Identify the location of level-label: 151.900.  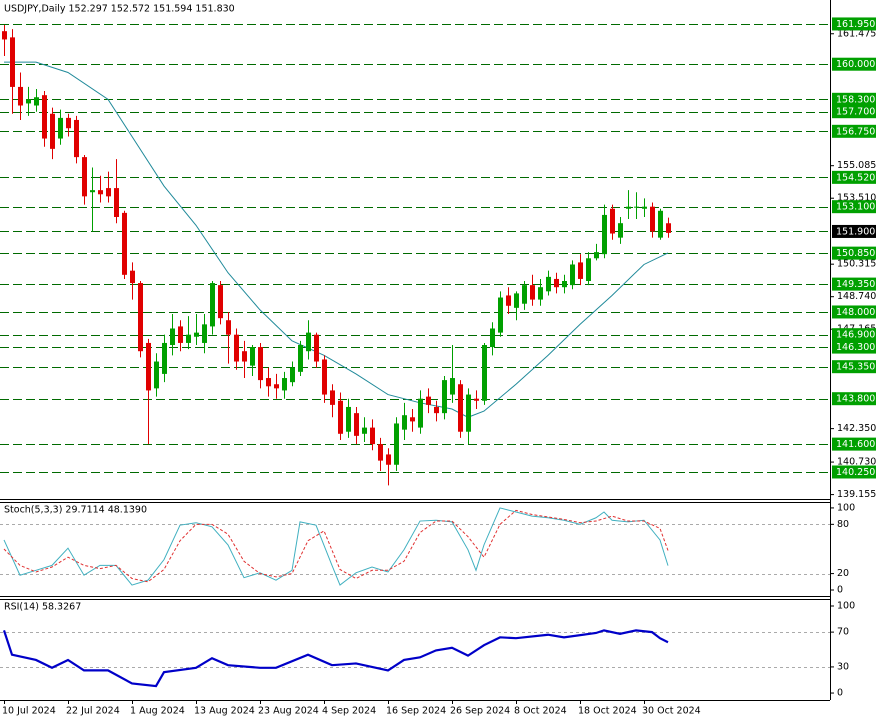
(855, 231).